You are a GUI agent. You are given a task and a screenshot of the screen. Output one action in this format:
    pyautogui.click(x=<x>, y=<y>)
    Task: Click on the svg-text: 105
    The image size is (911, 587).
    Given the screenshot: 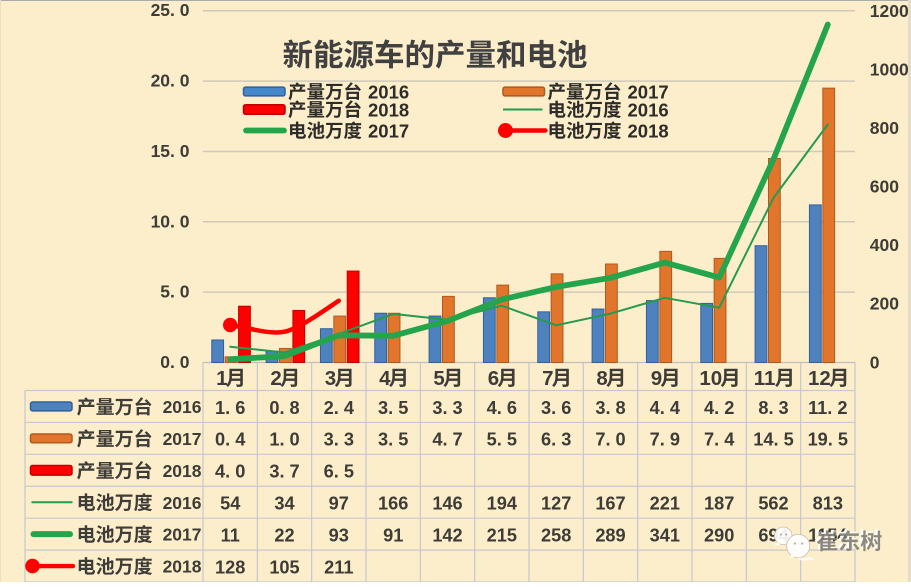 What is the action you would take?
    pyautogui.click(x=284, y=567)
    